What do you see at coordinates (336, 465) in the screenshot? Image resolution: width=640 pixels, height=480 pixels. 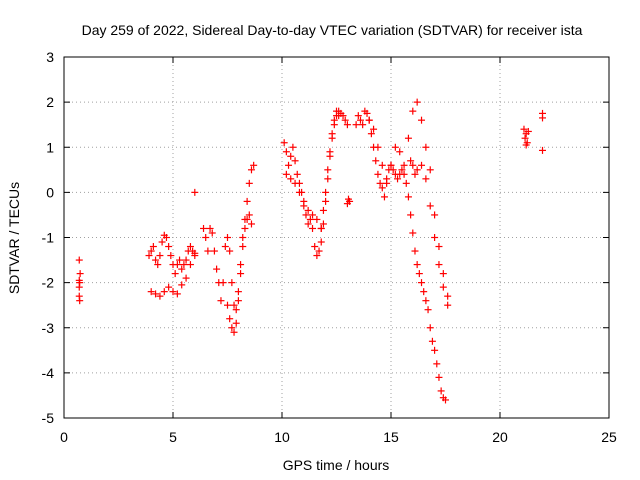 I see `x-axis-label: GPS time / hours` at bounding box center [336, 465].